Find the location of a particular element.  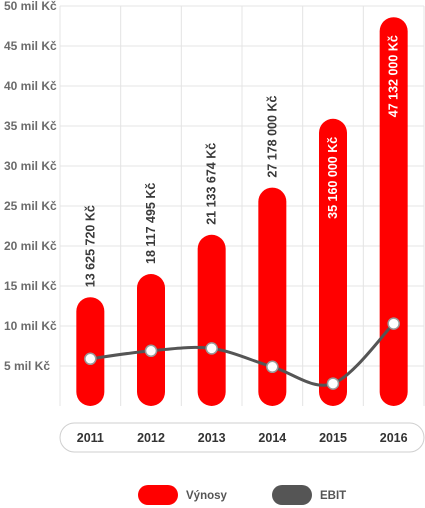

y-tick-label: 50 mil Kč is located at coordinates (30, 6).